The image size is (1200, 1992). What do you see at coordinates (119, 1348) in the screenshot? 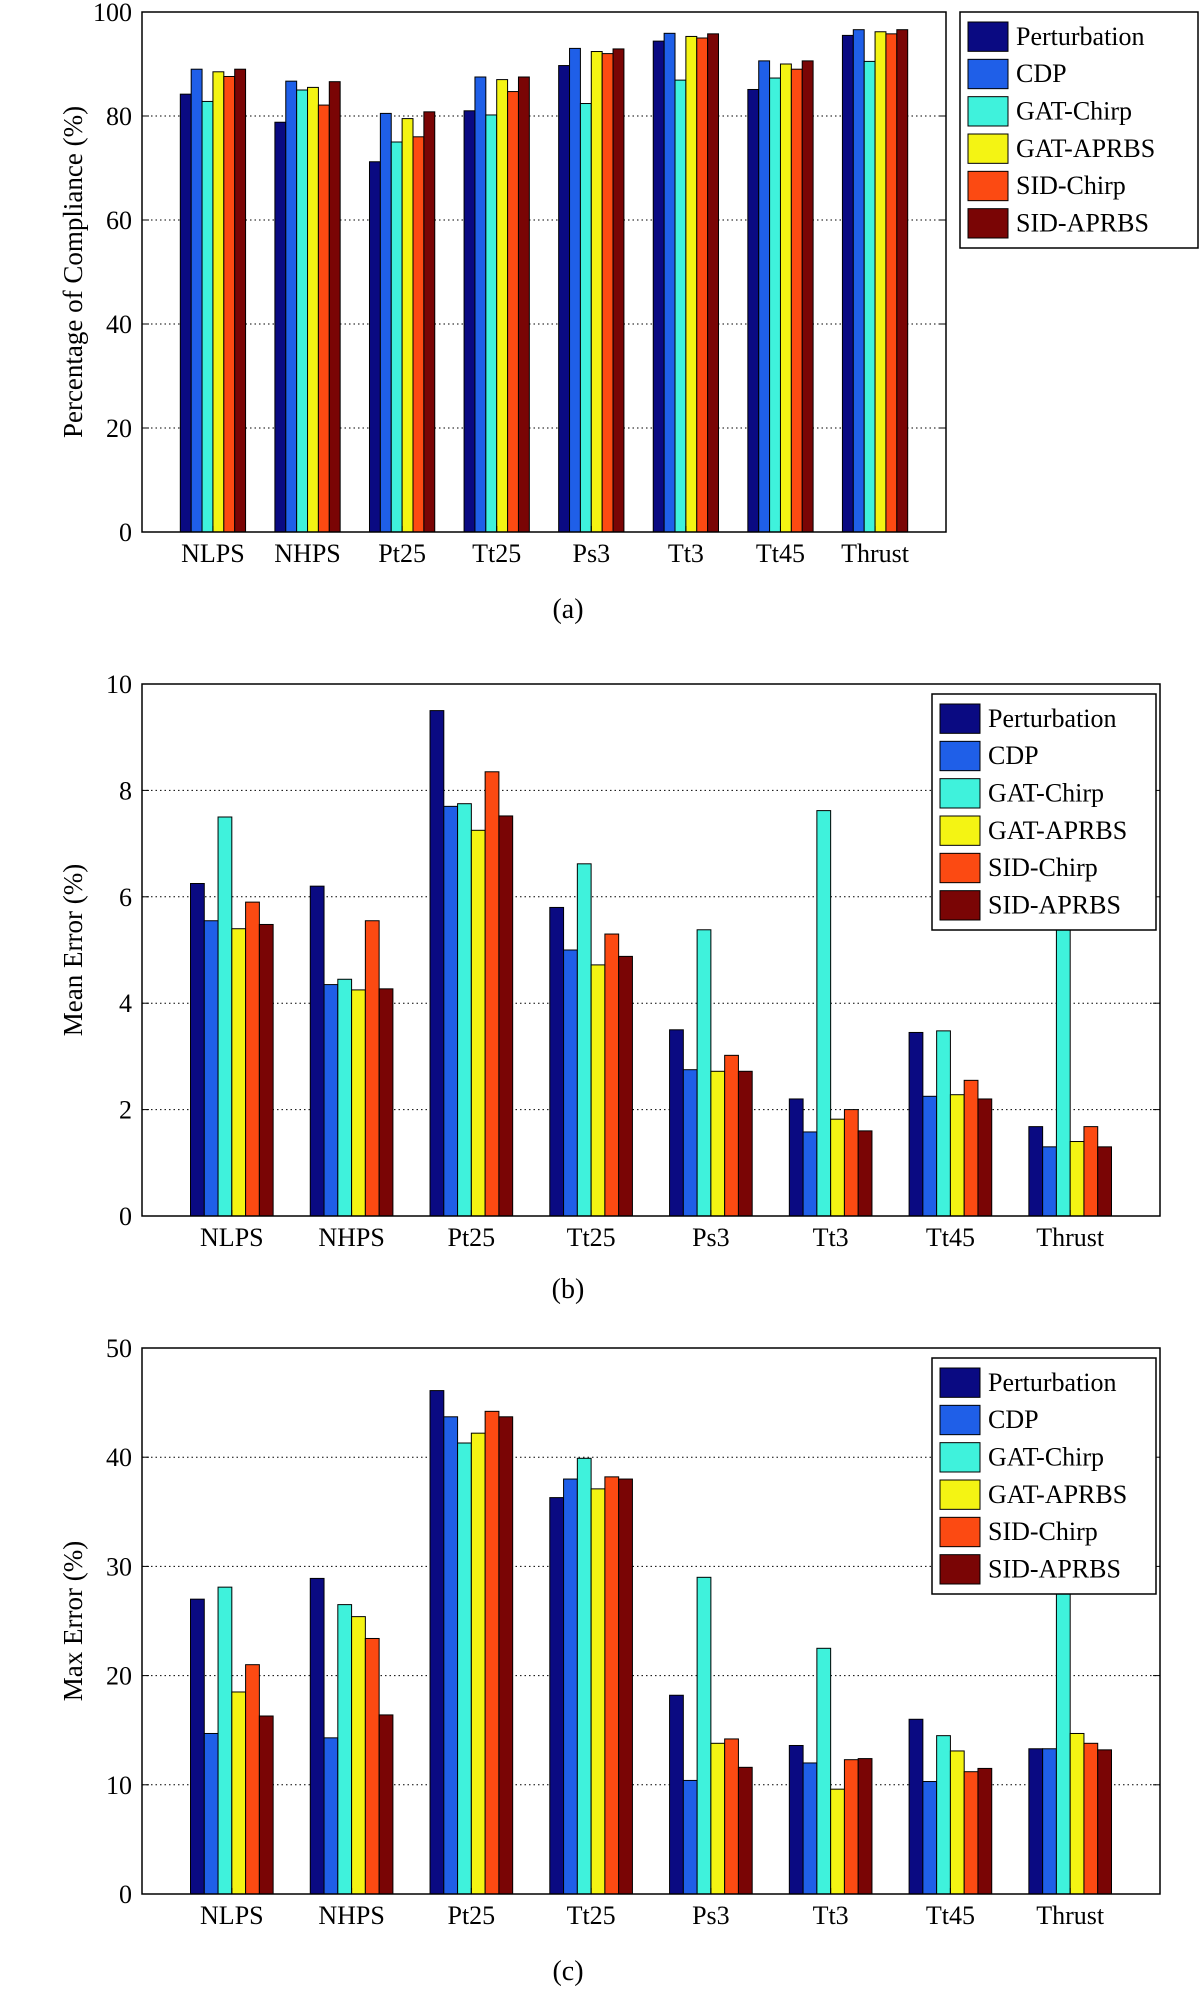
I see `y-tick-label: 50` at bounding box center [119, 1348].